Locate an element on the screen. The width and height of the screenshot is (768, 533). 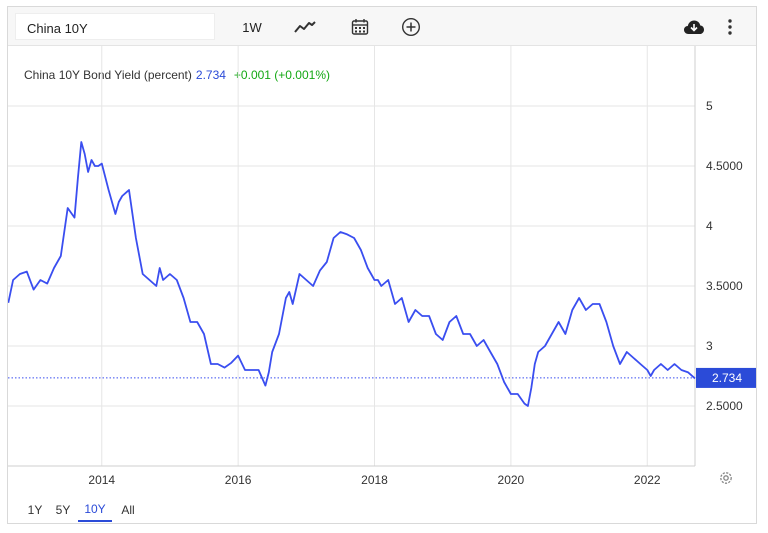
symbol-text: China 10Y is located at coordinates (57, 28).